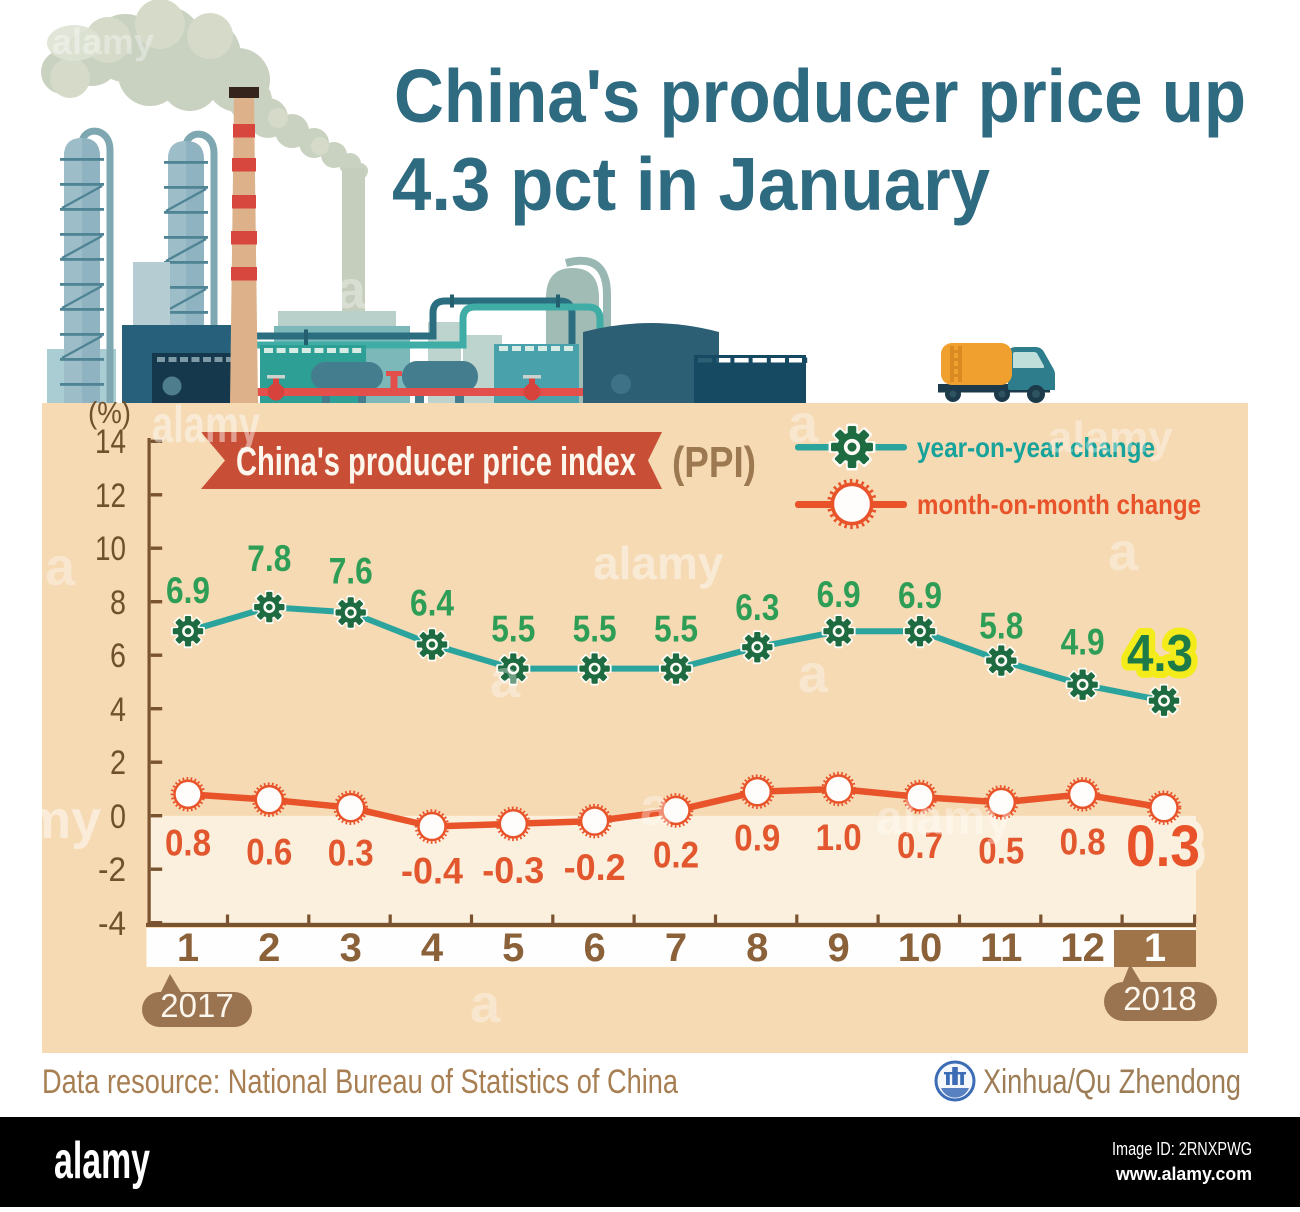 Image resolution: width=1300 pixels, height=1212 pixels. I want to click on svg-text: 2018, so click(1159, 998).